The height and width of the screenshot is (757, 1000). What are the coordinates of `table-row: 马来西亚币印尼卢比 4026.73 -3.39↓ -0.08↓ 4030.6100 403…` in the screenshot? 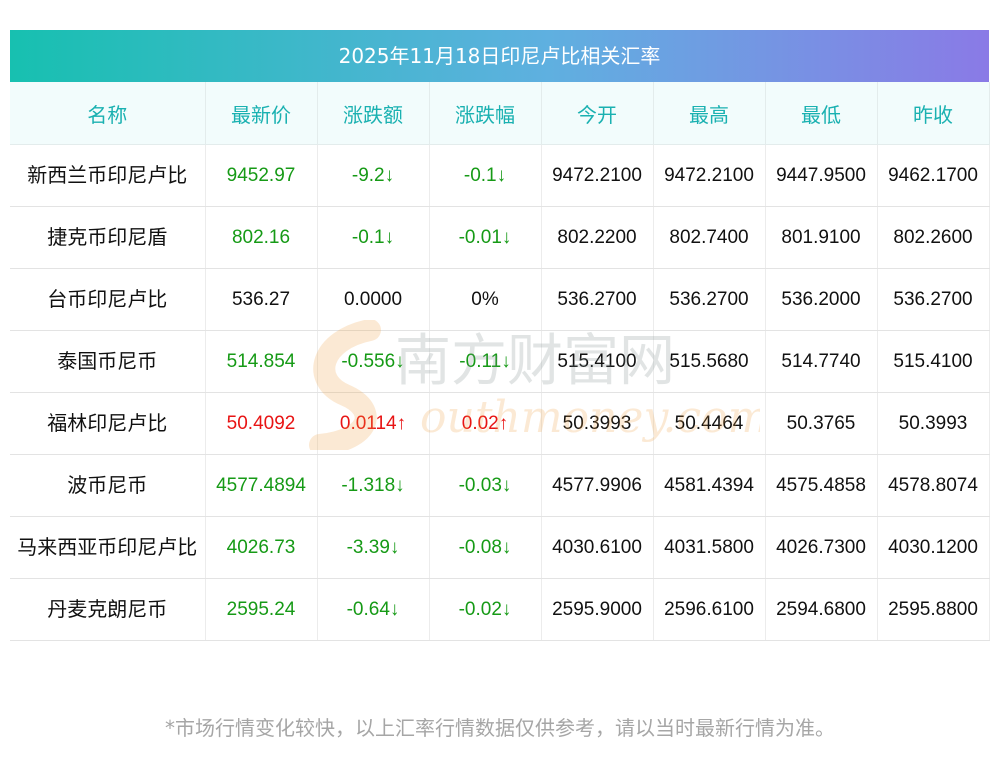 It's located at (500, 547).